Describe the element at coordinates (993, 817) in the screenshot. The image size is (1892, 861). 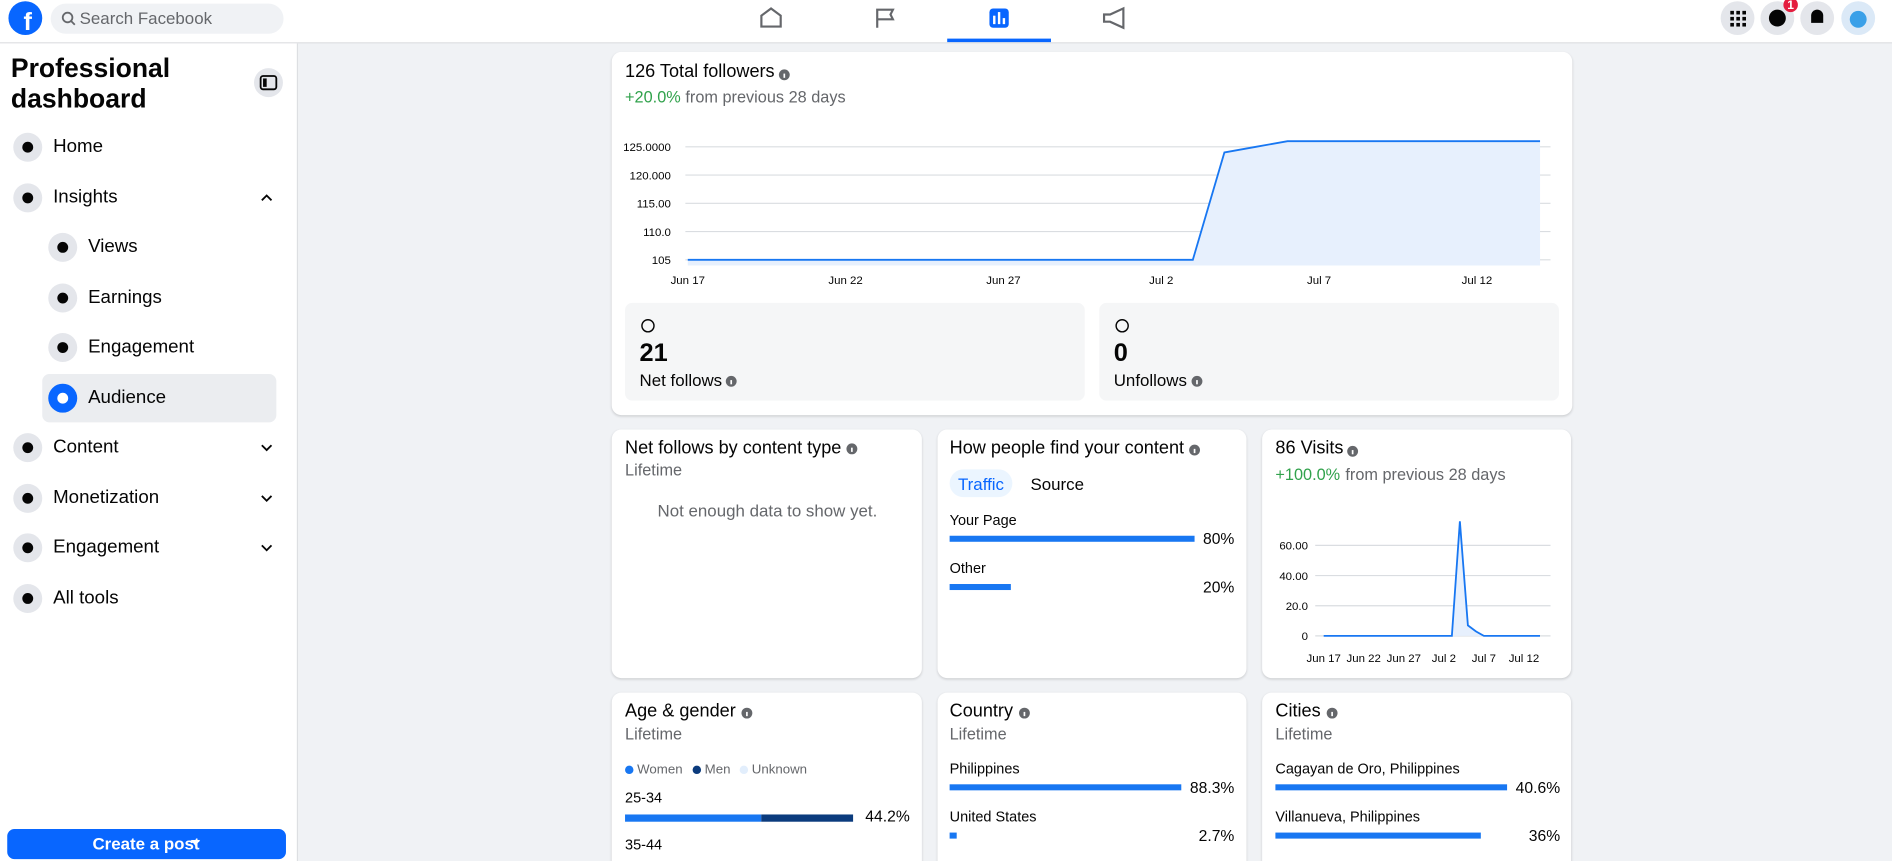
I see `bar-label: United States` at that location.